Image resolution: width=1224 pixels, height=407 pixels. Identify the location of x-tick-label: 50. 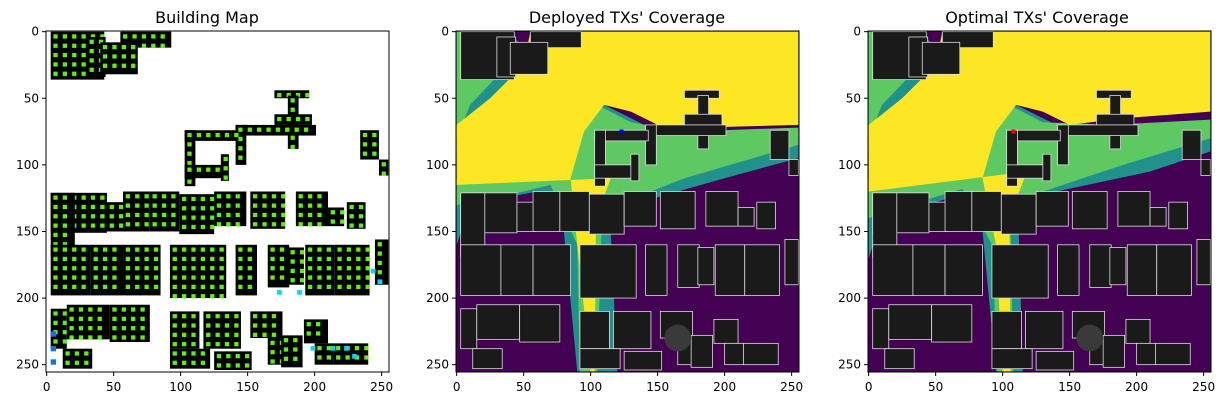
(113, 387).